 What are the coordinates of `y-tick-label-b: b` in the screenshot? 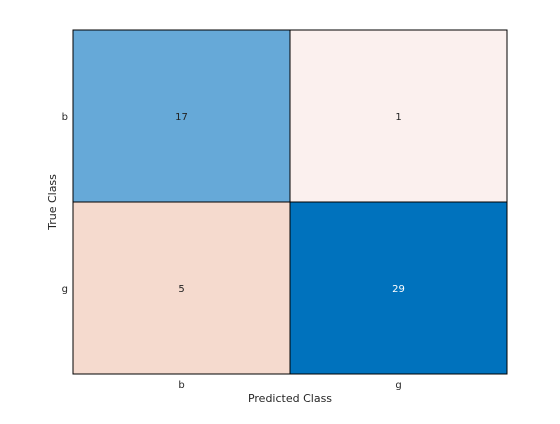 It's located at (65, 117).